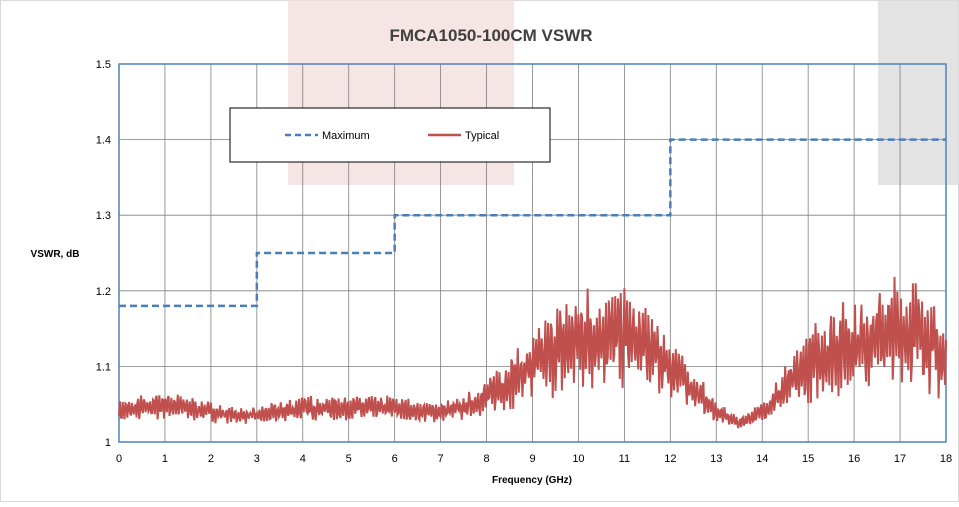 This screenshot has height=507, width=959. I want to click on y-tick-label: 1.5, so click(103, 65).